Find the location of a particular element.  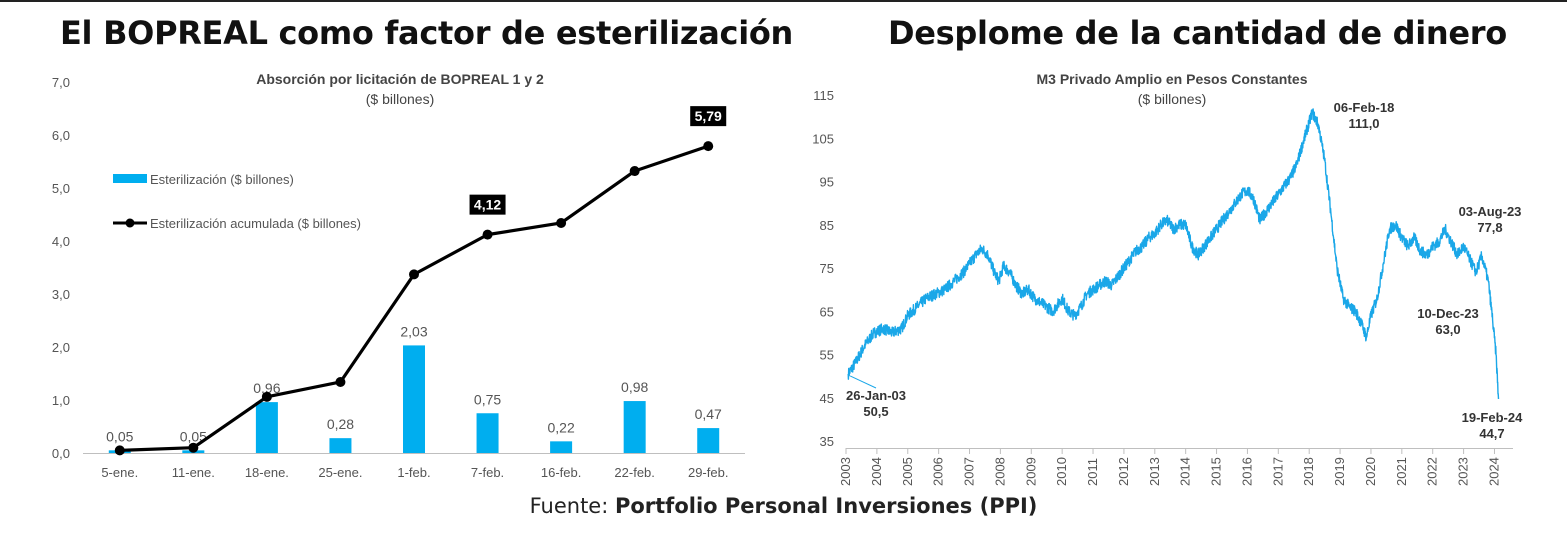

x-tick-label: 2024 is located at coordinates (1493, 471).